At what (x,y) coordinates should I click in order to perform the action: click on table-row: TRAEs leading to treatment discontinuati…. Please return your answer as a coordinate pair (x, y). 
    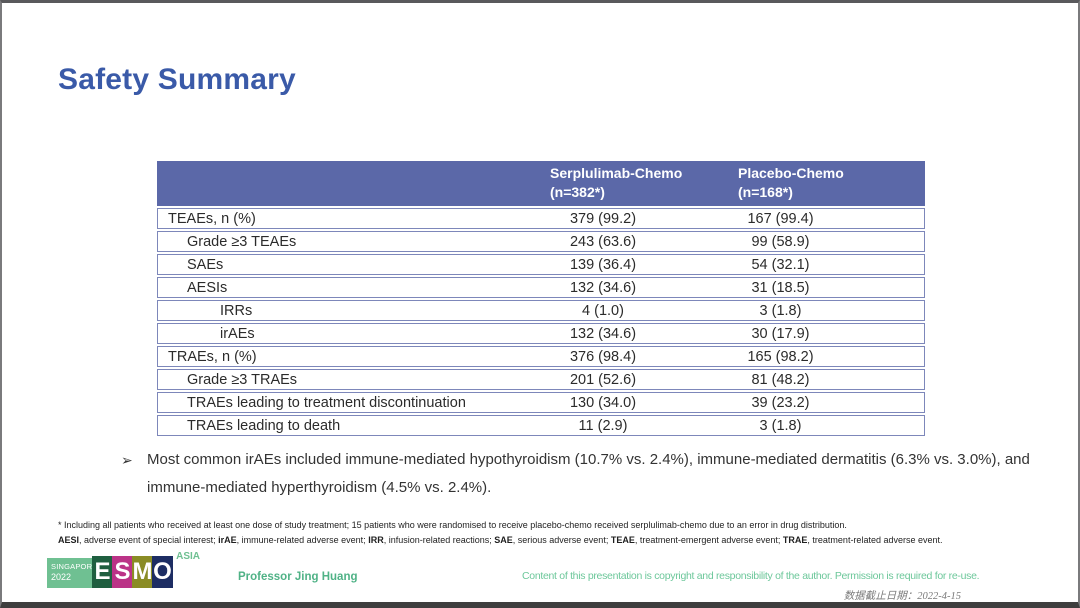
    Looking at the image, I should click on (541, 402).